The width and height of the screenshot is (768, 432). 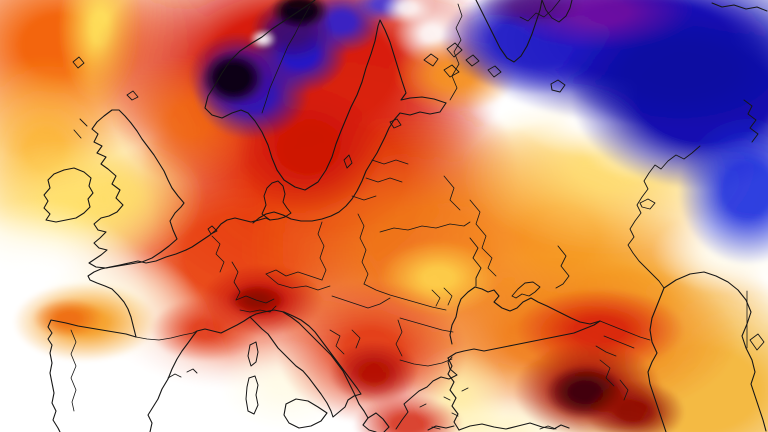 I want to click on border-arctic-north, so click(x=540, y=11).